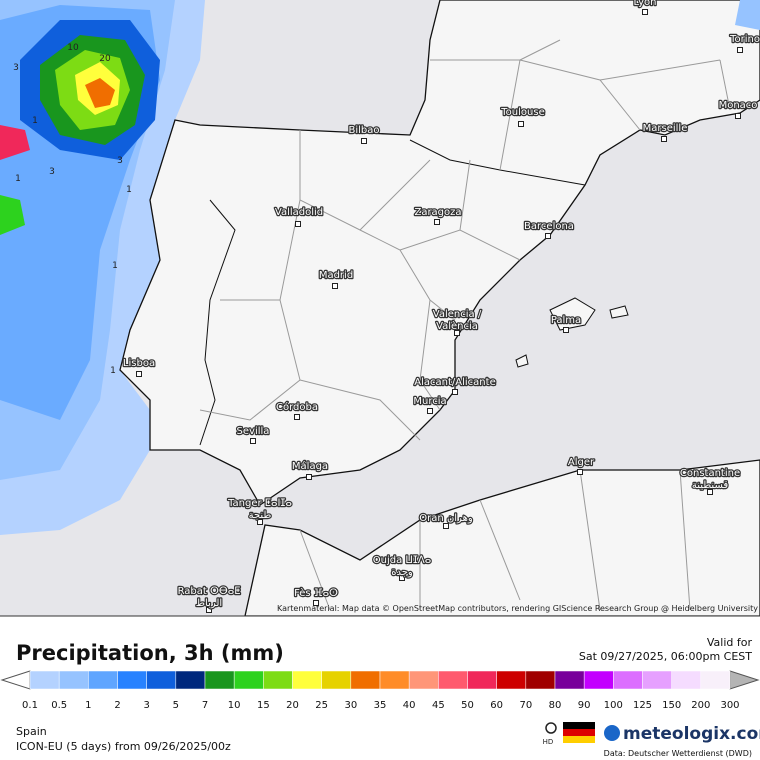 The height and width of the screenshot is (760, 760). Describe the element at coordinates (263, 705) in the screenshot. I see `colorbar-label: 15` at that location.